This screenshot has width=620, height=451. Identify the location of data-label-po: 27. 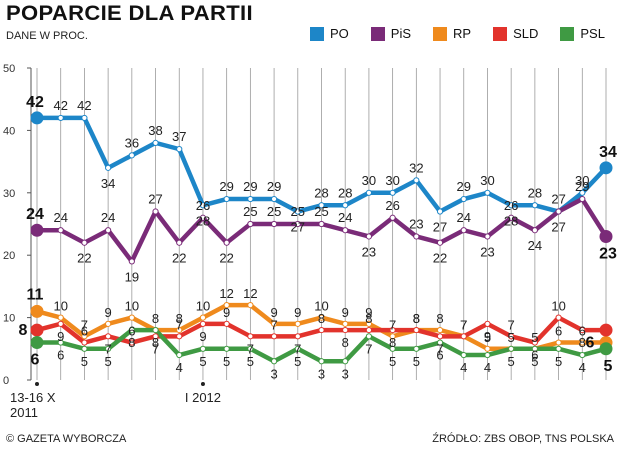
(298, 227).